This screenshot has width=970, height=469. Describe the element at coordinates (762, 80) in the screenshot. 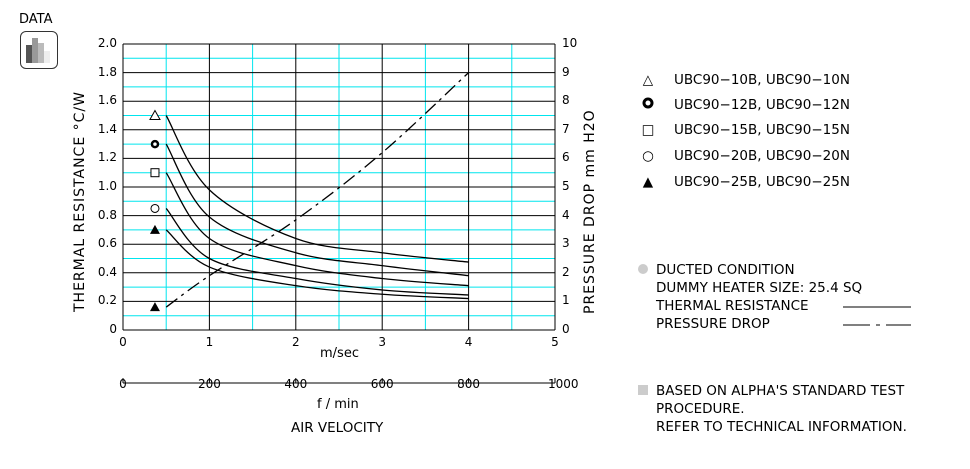

I see `legend-label: UBC90−10B, UBC90−10N` at that location.